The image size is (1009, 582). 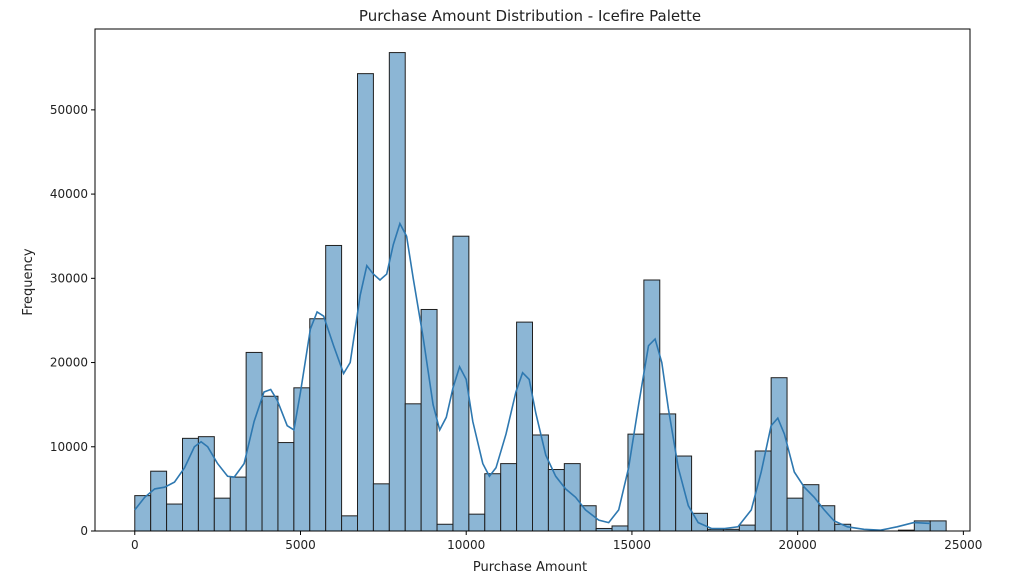 I want to click on y-tick-label: 0, so click(x=84, y=531).